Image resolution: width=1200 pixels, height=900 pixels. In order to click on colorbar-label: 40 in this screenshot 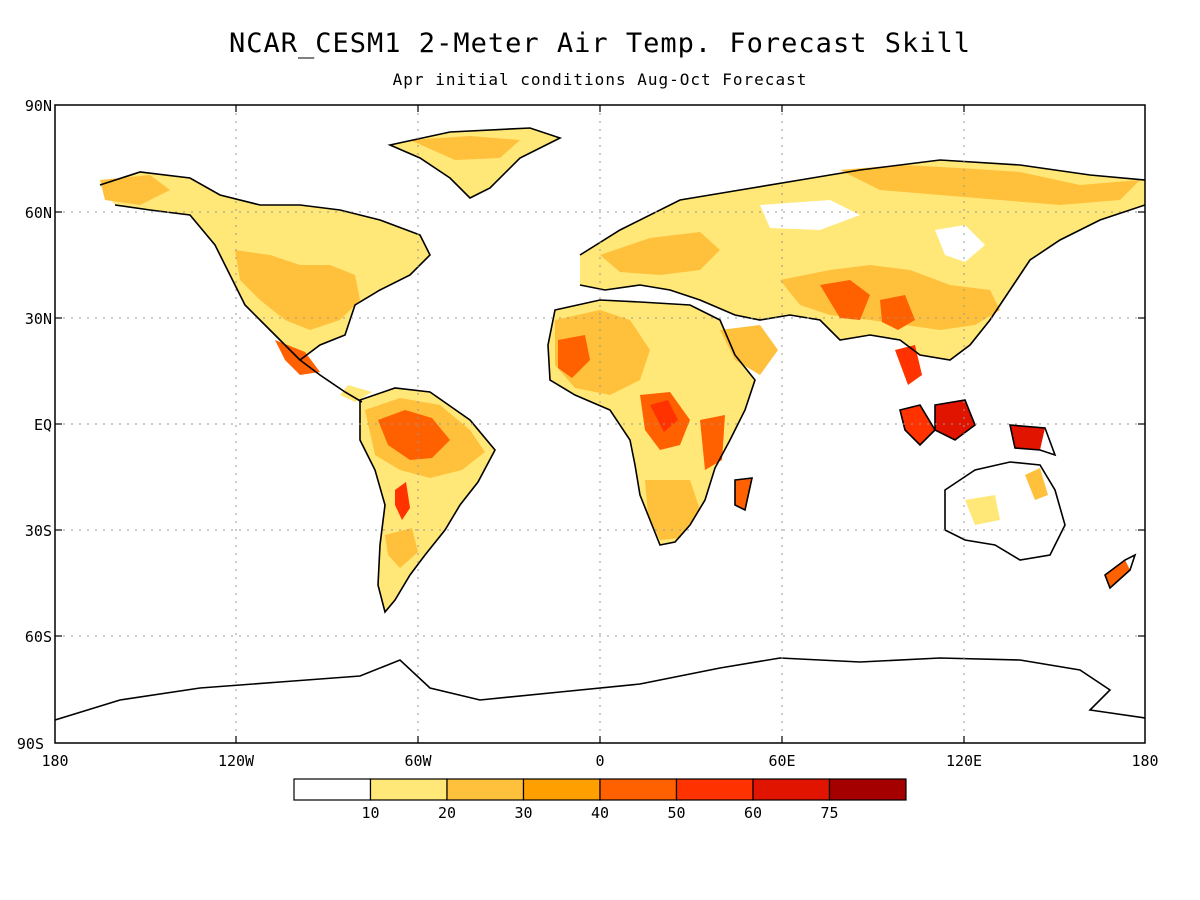, I will do `click(600, 813)`.